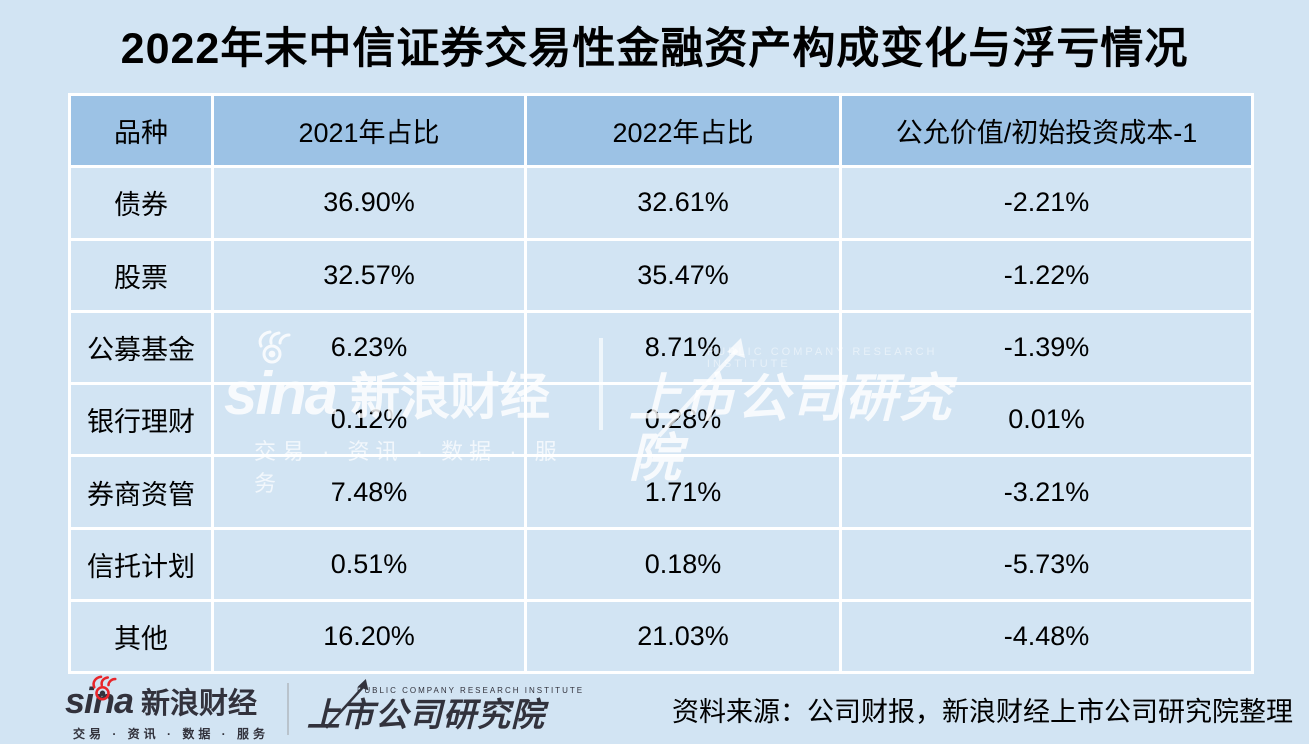  What do you see at coordinates (654, 49) in the screenshot?
I see `page-title: 2022年末中信证券交易性金融资产构成变化与浮亏情况` at bounding box center [654, 49].